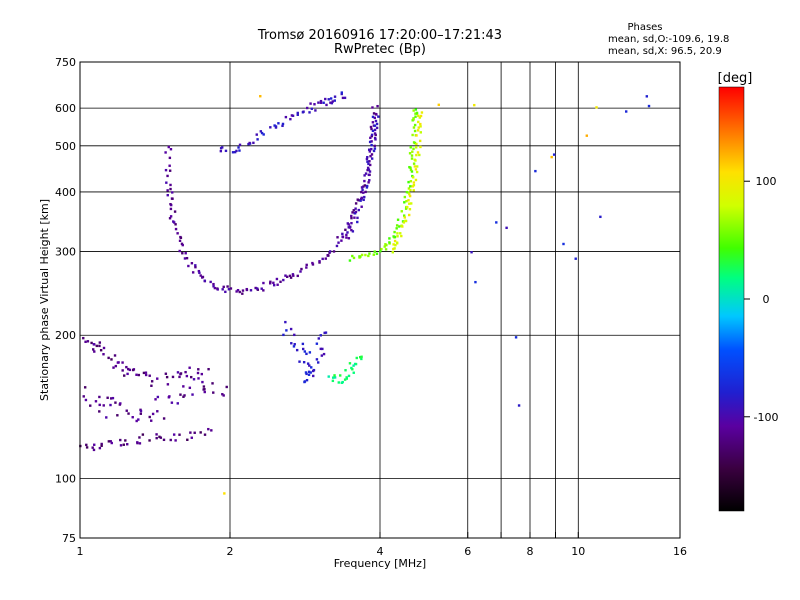 The image size is (800, 600). What do you see at coordinates (380, 551) in the screenshot?
I see `x-tick-label: 4` at bounding box center [380, 551].